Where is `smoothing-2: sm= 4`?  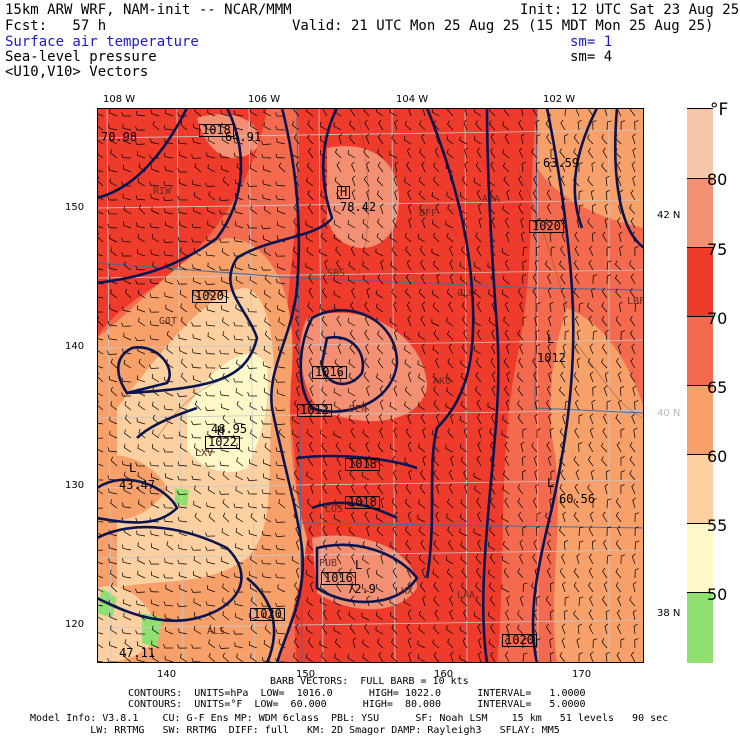
smoothing-2: sm= 4 is located at coordinates (591, 57).